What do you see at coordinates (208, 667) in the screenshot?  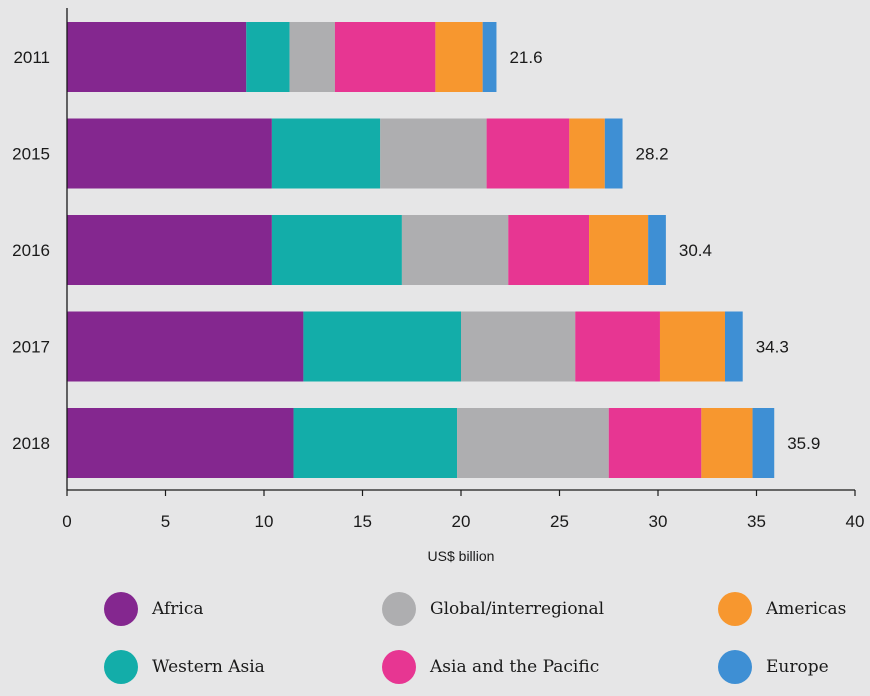 I see `legend-label-western-asia: Western Asia` at bounding box center [208, 667].